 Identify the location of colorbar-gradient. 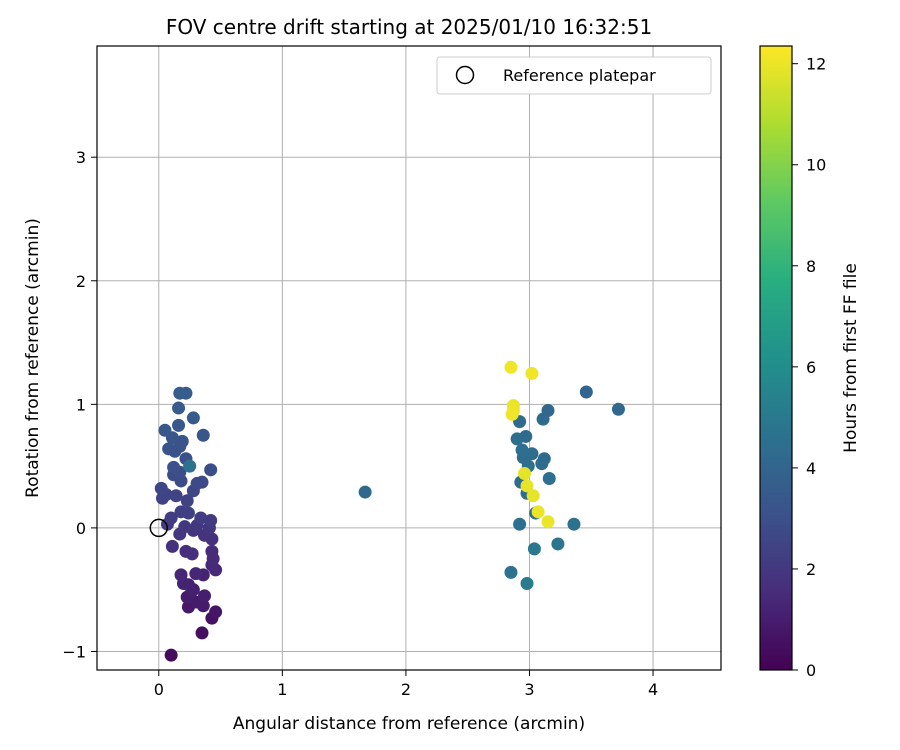
(776, 358).